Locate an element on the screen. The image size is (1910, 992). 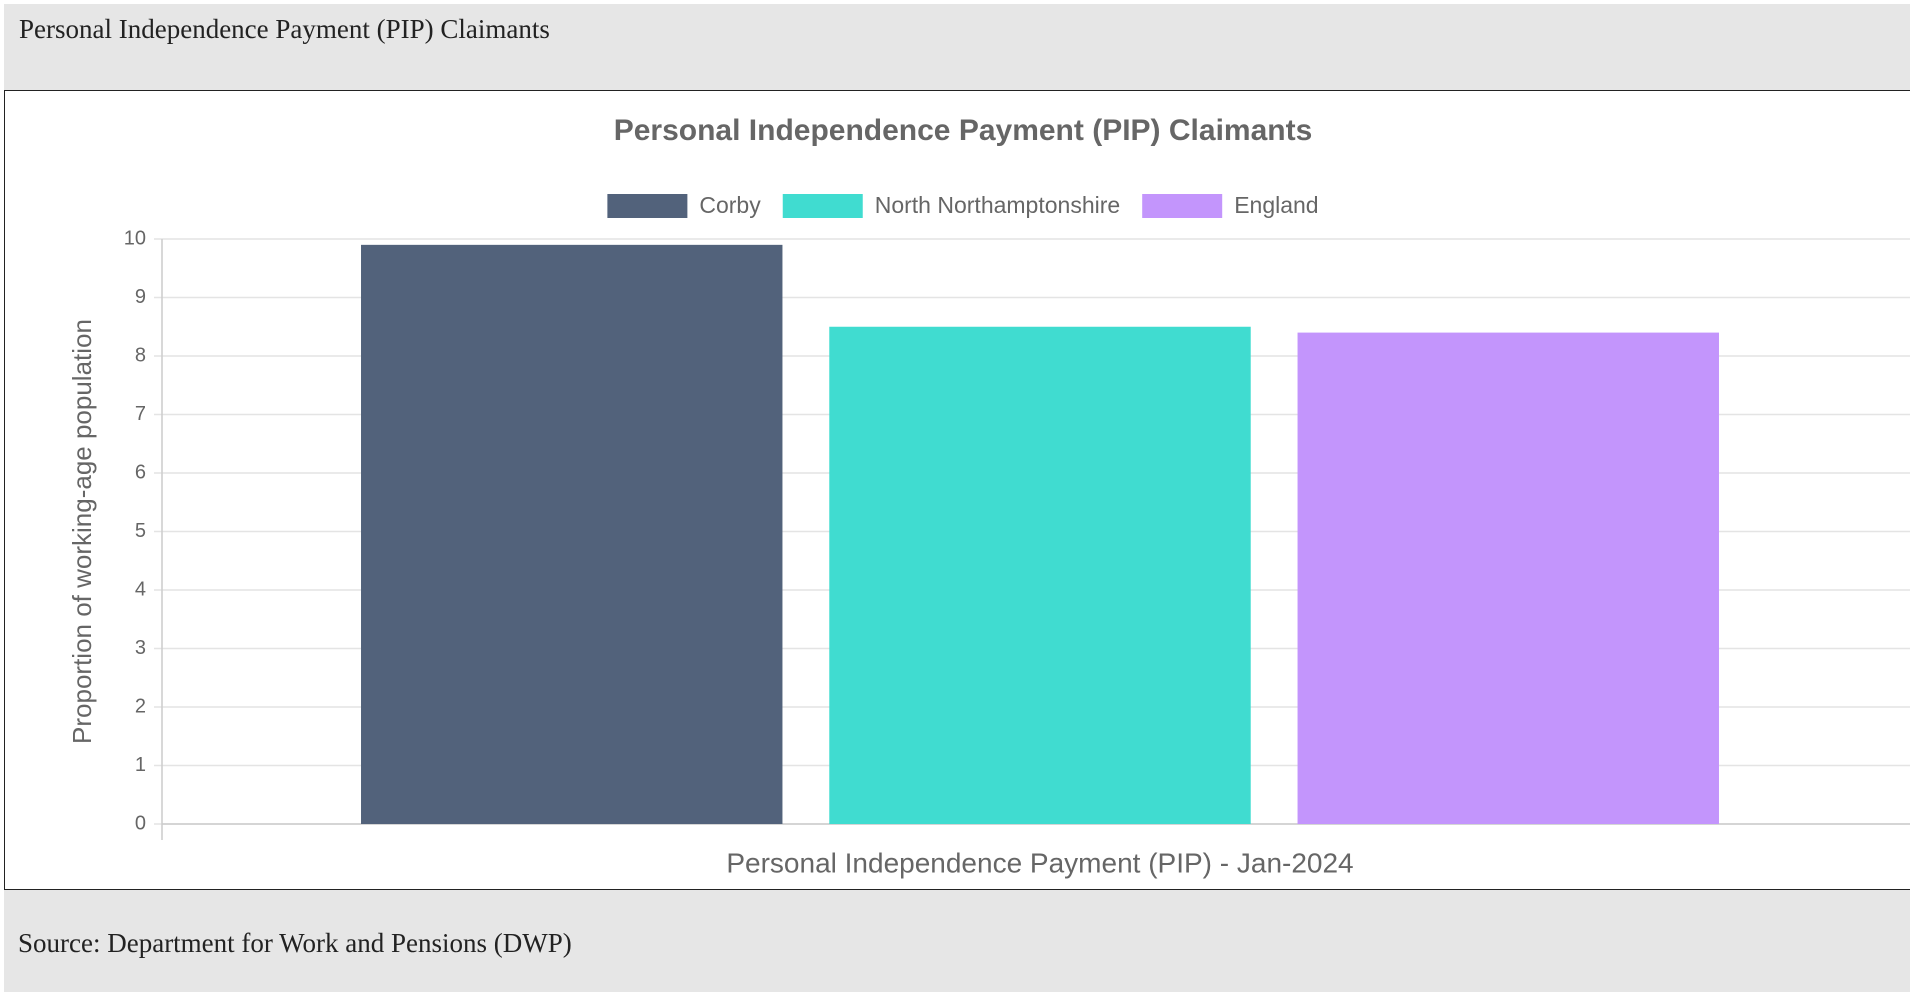
y-tick-label: 1 is located at coordinates (140, 765).